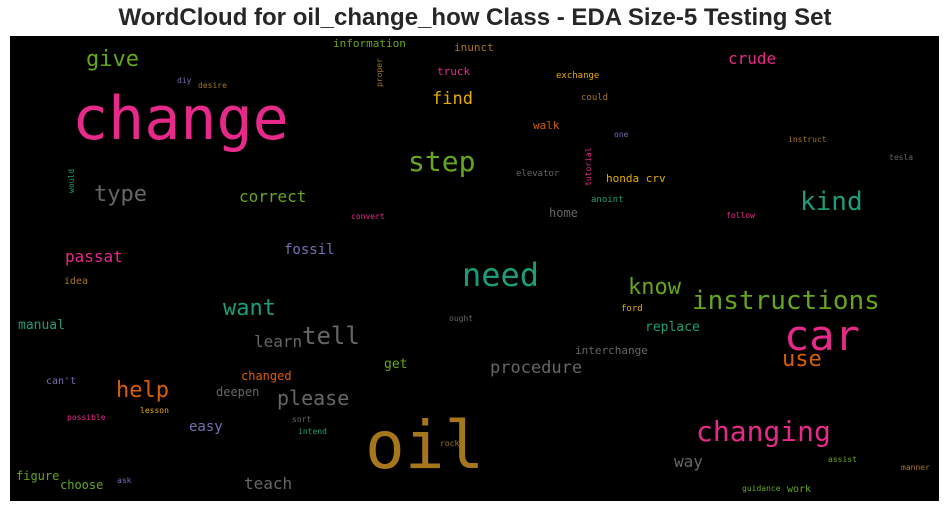 This screenshot has height=511, width=950. Describe the element at coordinates (41, 325) in the screenshot. I see `word-manual: manual` at that location.